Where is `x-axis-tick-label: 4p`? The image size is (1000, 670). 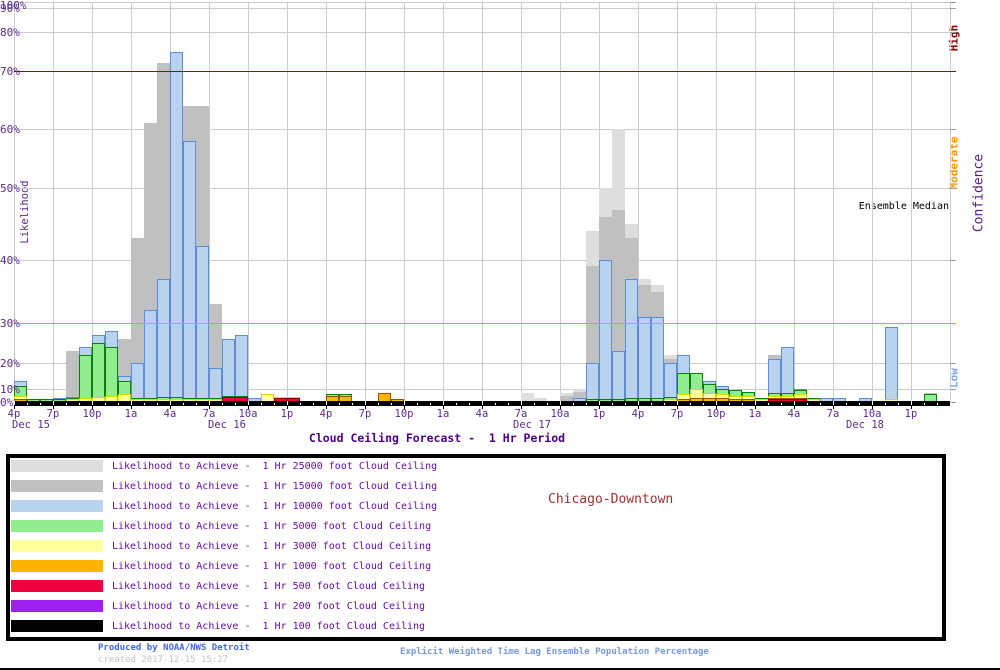
x-axis-tick-label: 4p is located at coordinates (14, 414).